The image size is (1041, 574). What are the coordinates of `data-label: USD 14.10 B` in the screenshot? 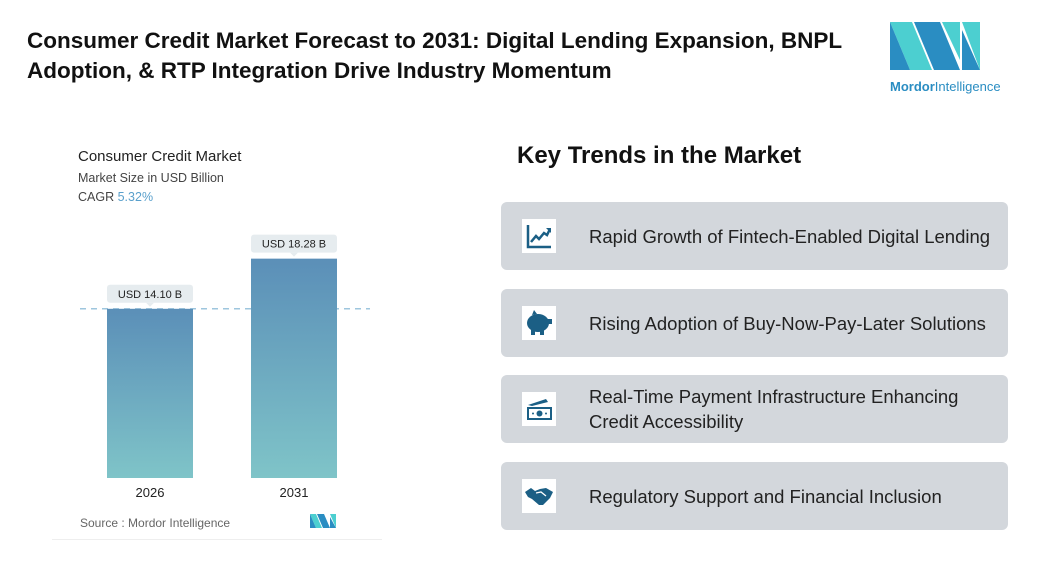 It's located at (150, 295).